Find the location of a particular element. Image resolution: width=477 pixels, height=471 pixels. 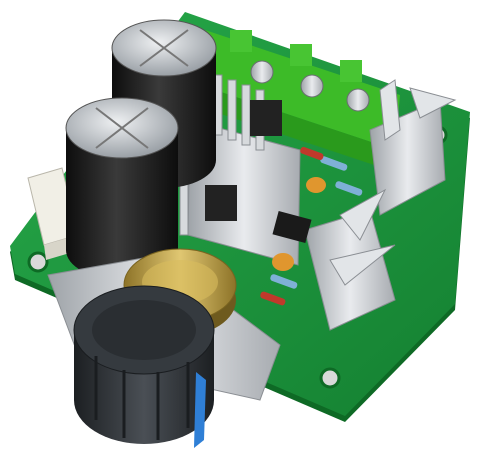

electrolytic-capacitor is located at coordinates (122, 188).